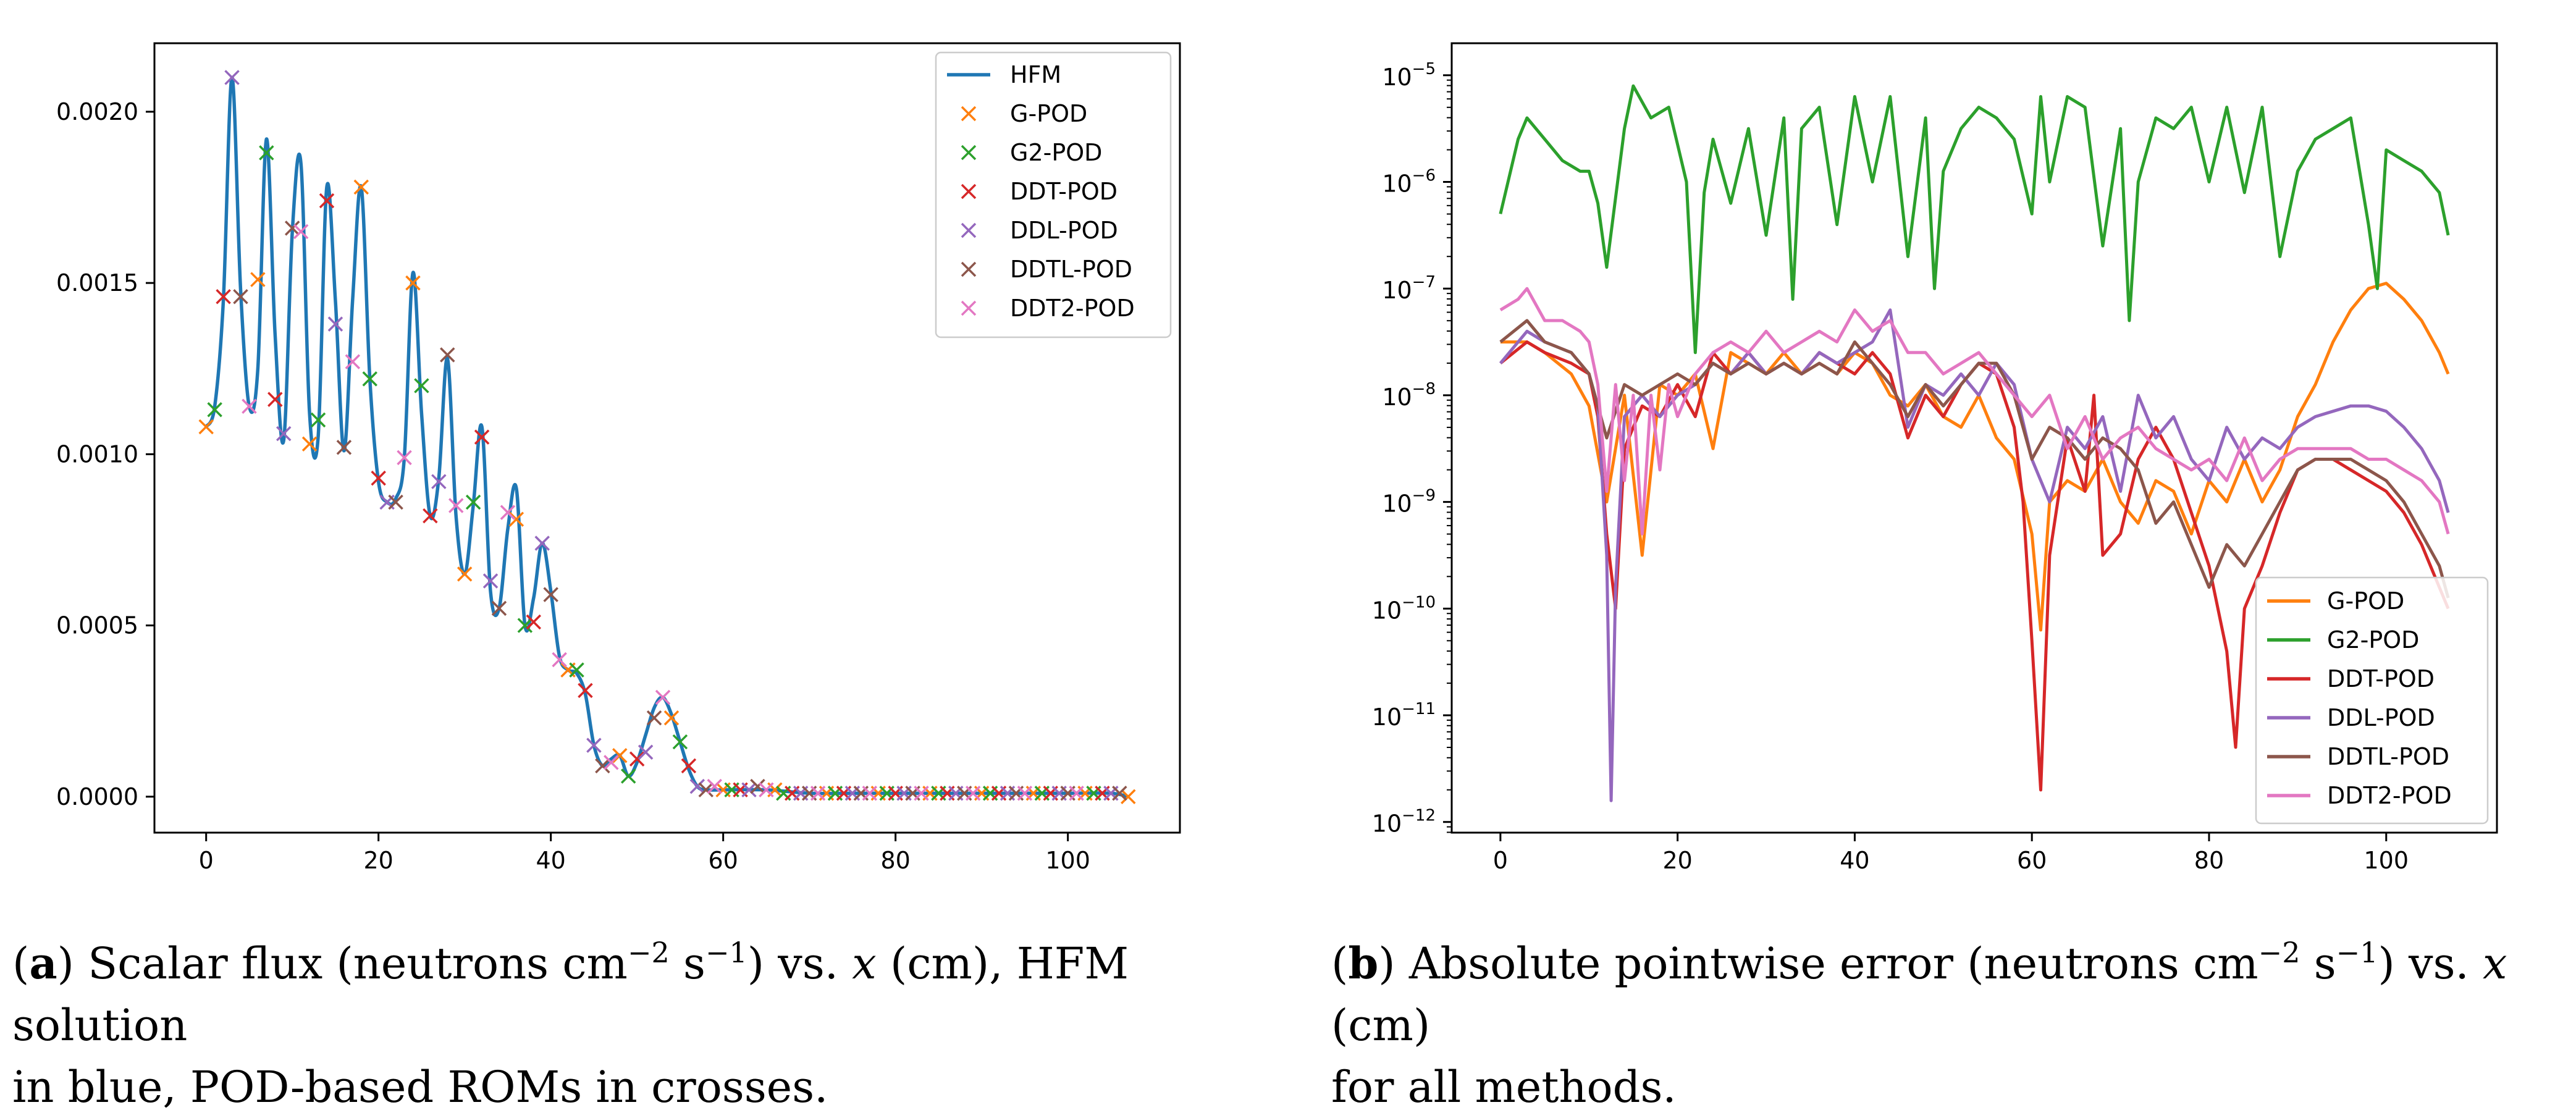  Describe the element at coordinates (1067, 860) in the screenshot. I see `x-tick-label: 100` at that location.